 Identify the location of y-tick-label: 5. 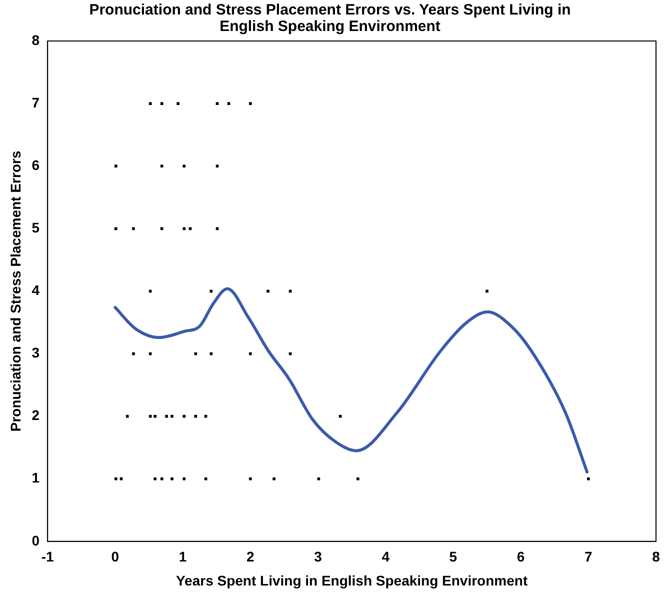
(36, 228).